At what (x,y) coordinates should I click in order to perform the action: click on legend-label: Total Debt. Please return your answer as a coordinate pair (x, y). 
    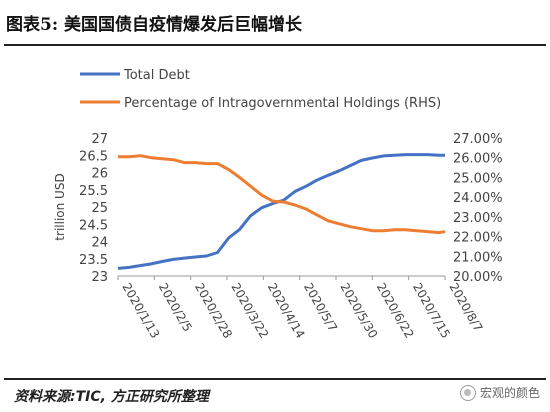
    Looking at the image, I should click on (156, 75).